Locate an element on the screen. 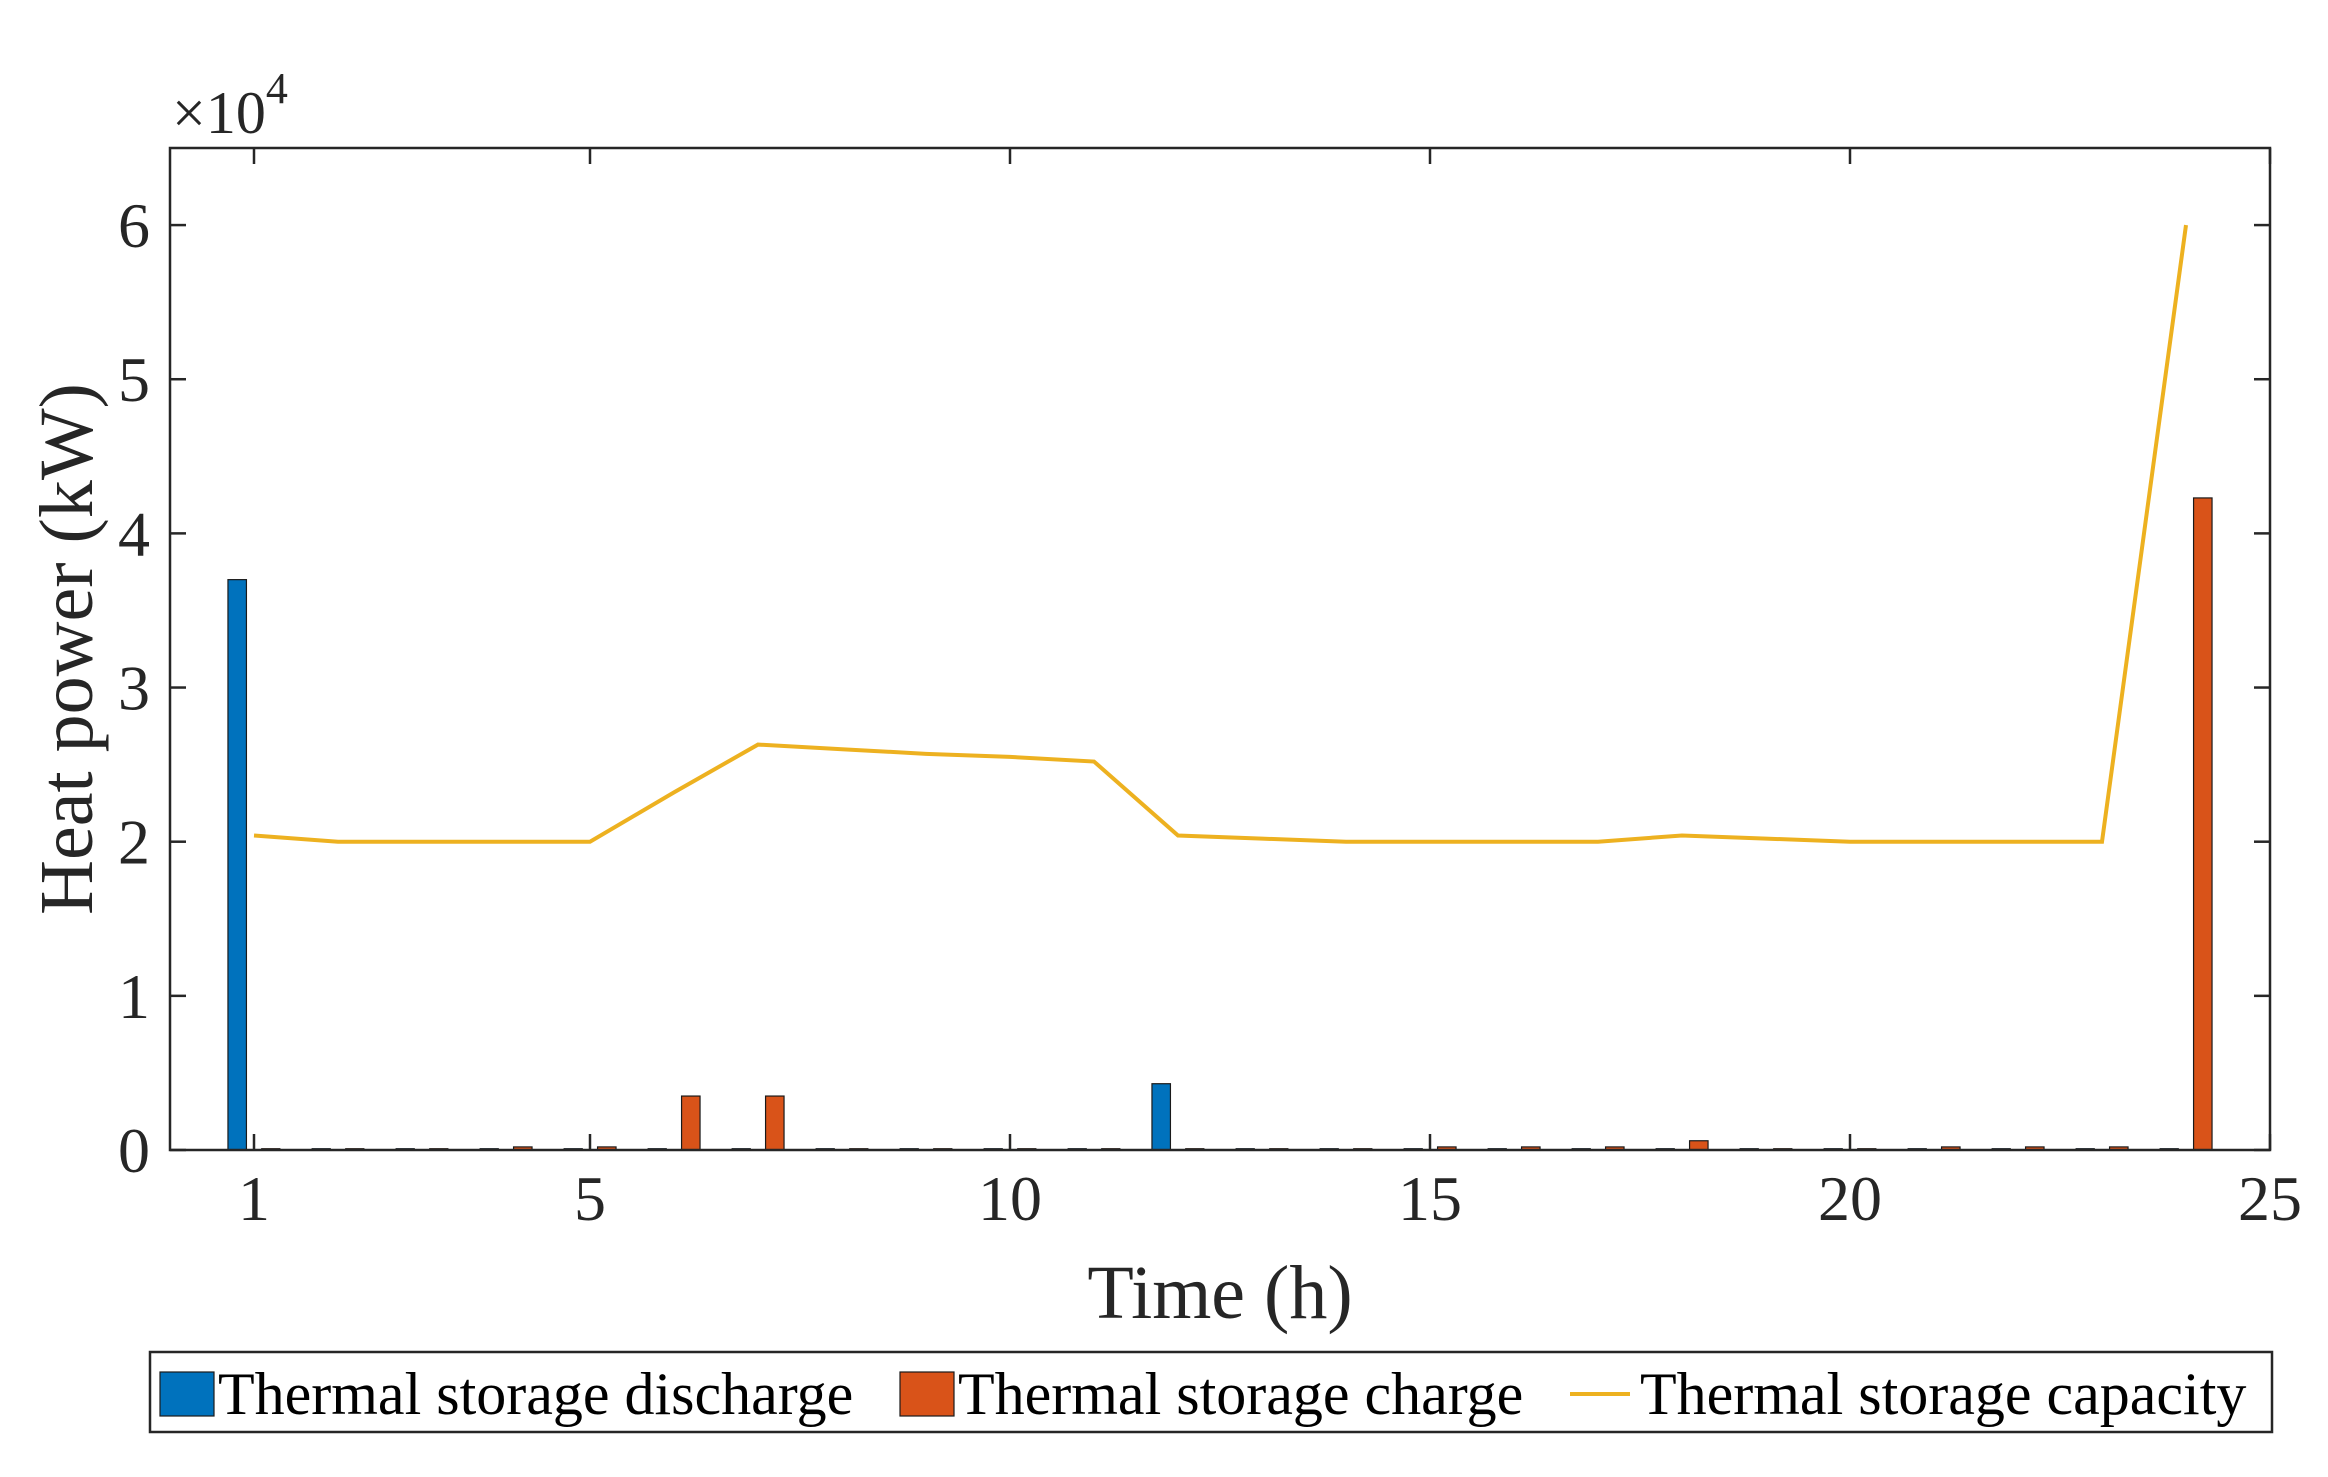 The image size is (2328, 1477). x-tick-label-15: 15 is located at coordinates (1430, 1198).